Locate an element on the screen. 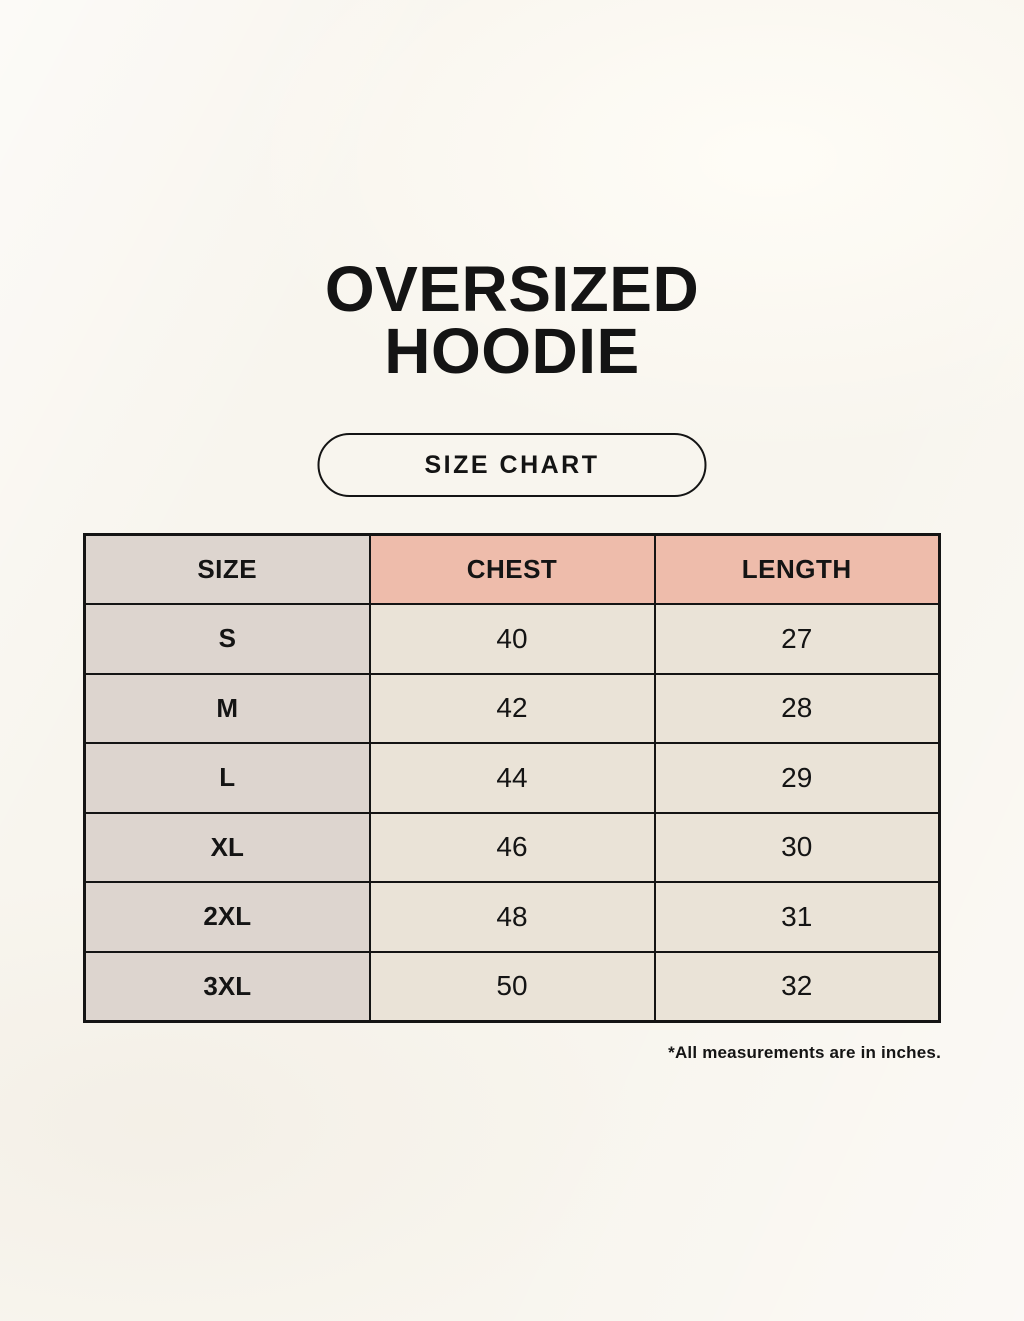 Image resolution: width=1024 pixels, height=1321 pixels. chest-cell: 50 is located at coordinates (512, 986).